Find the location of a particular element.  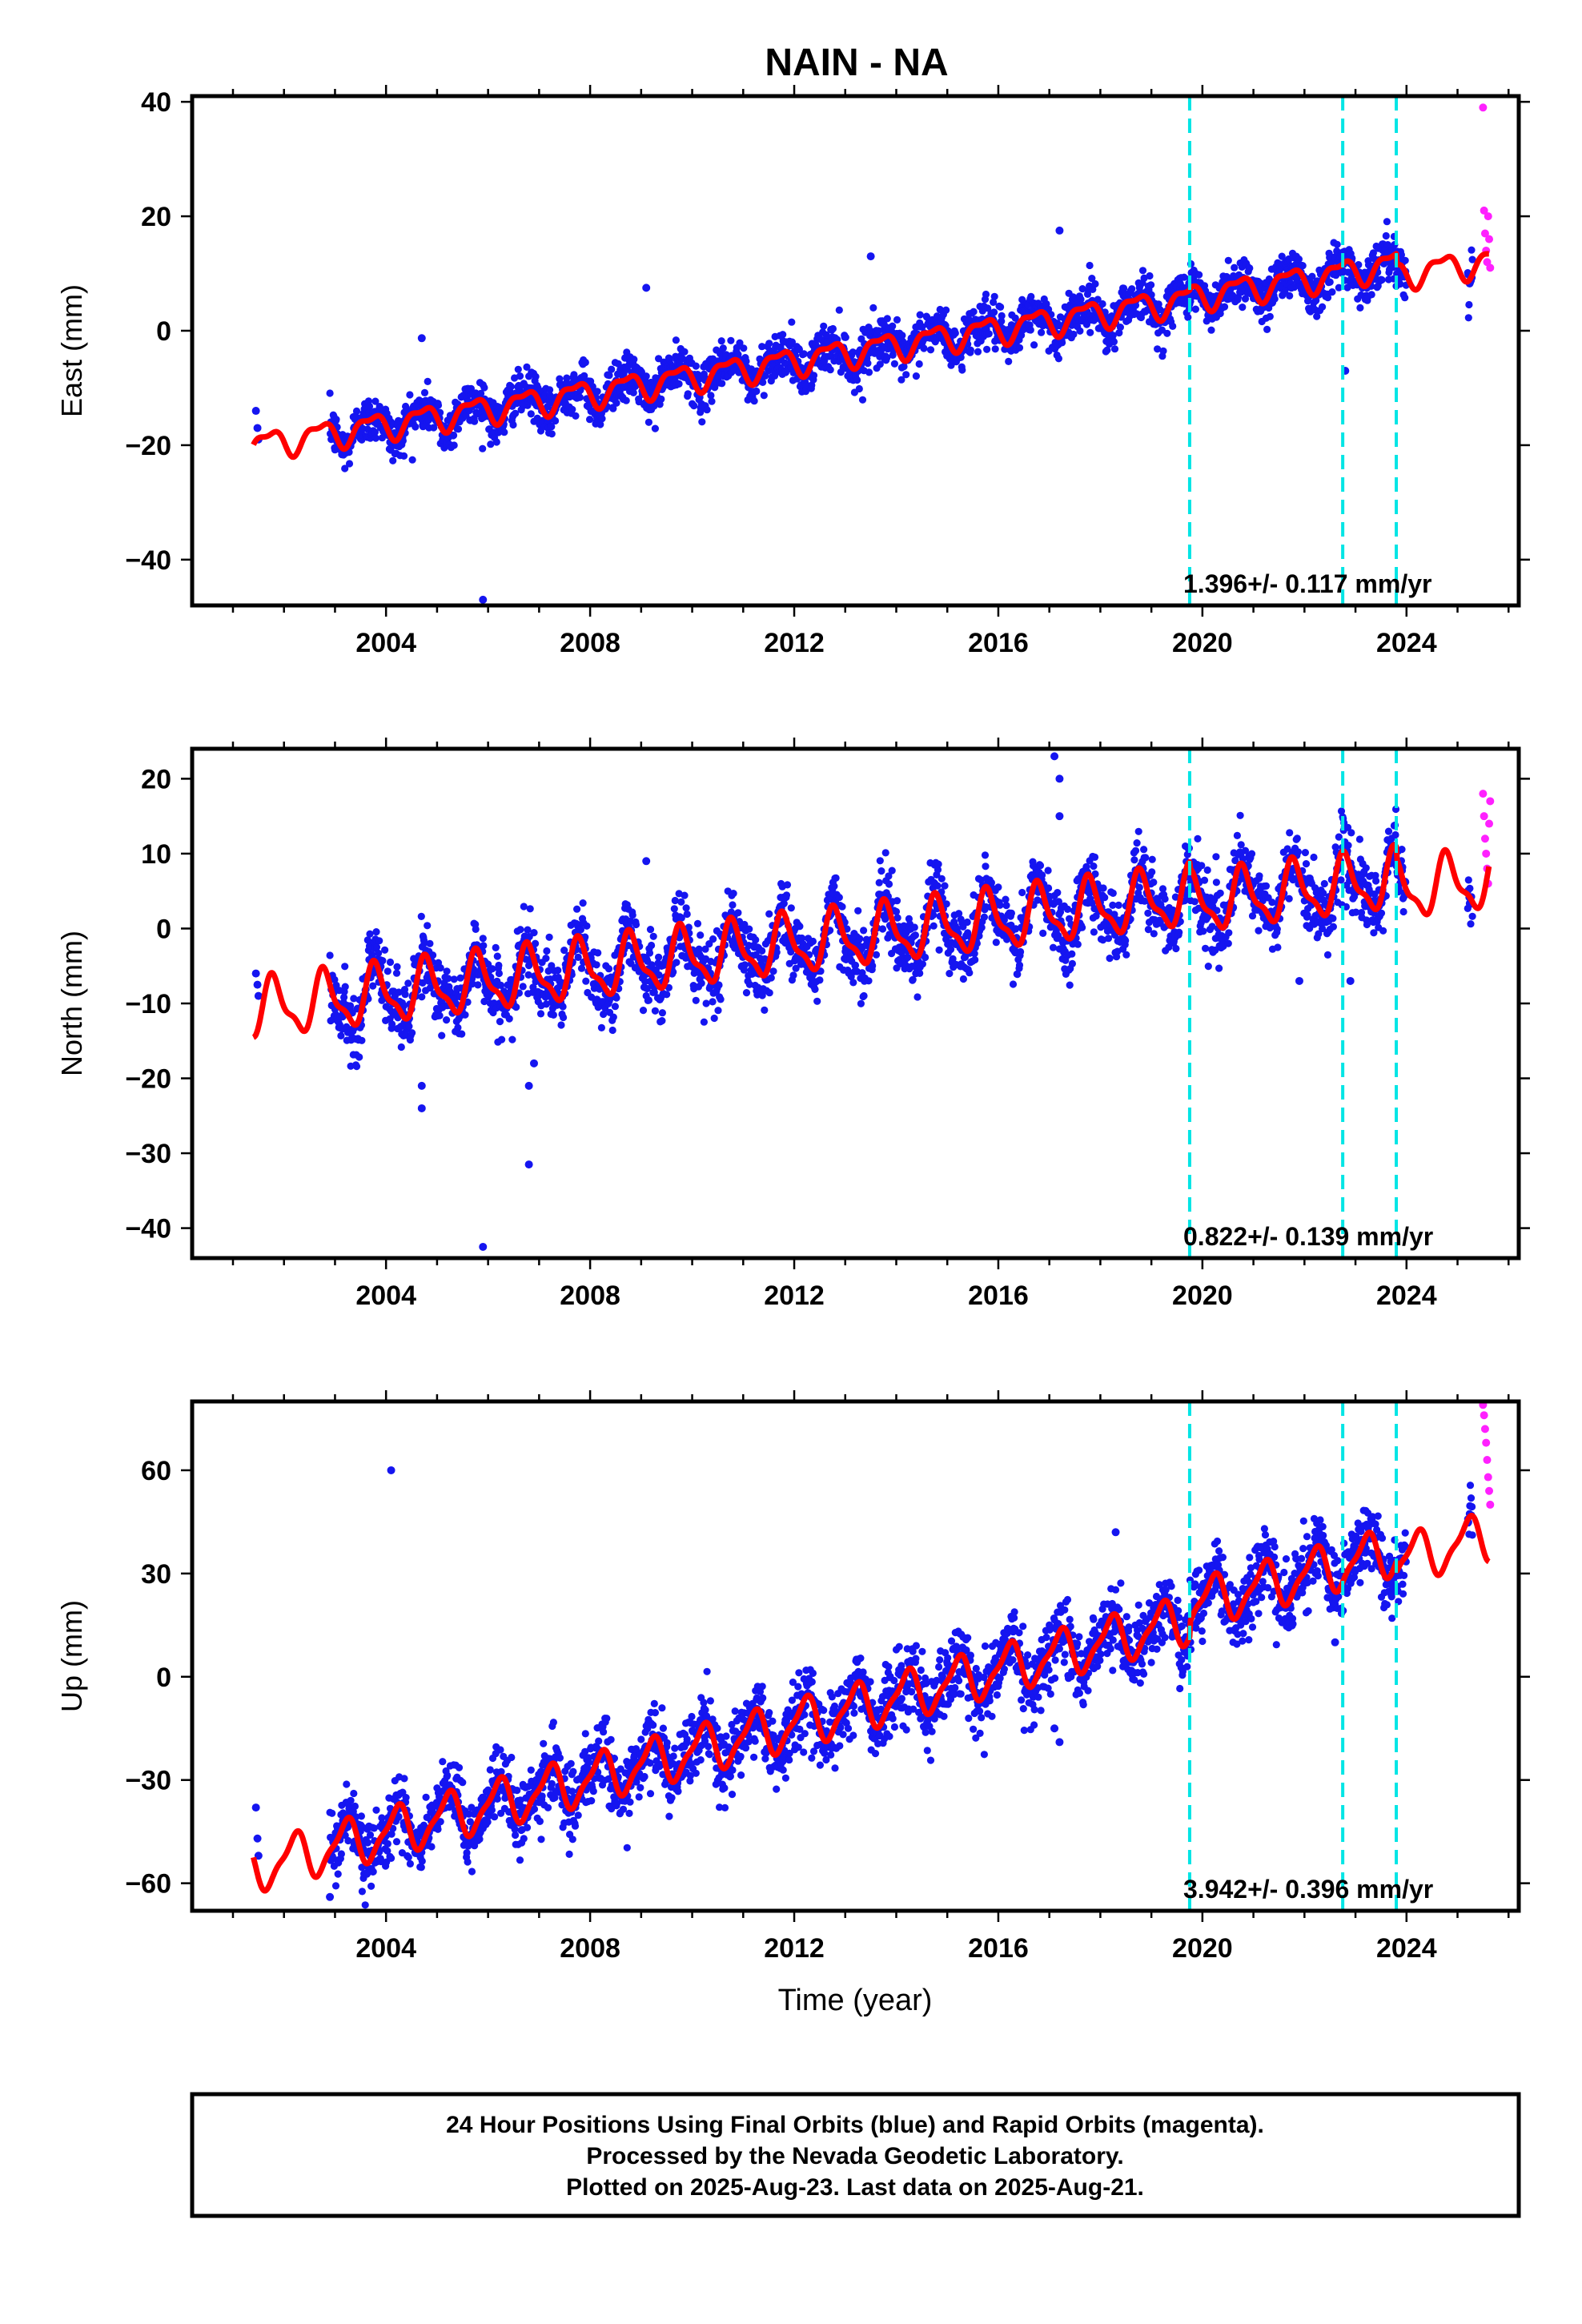

east-rapid-orbit-points is located at coordinates (1487, 187).